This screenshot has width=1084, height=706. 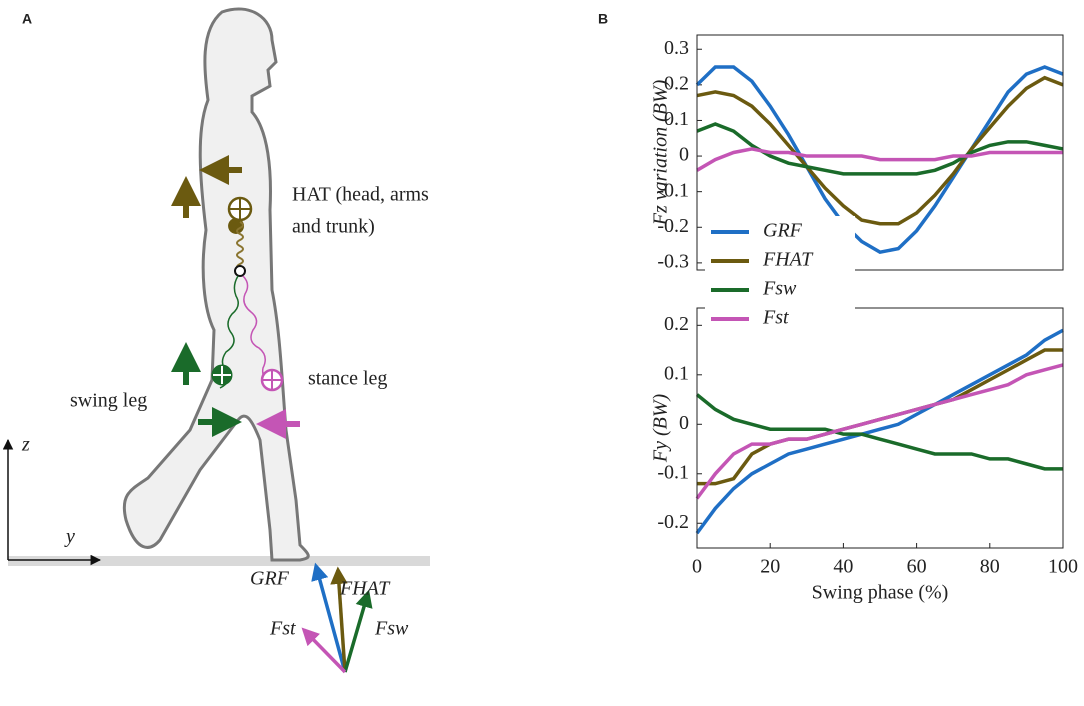 What do you see at coordinates (272, 380) in the screenshot?
I see `stance-com-cross` at bounding box center [272, 380].